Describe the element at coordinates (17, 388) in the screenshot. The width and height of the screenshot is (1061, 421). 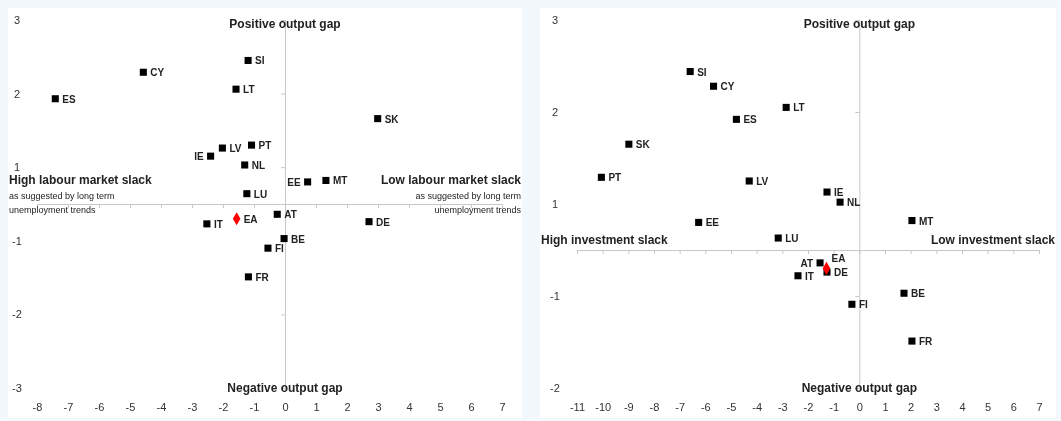
I see `y-tick-label: -3` at that location.